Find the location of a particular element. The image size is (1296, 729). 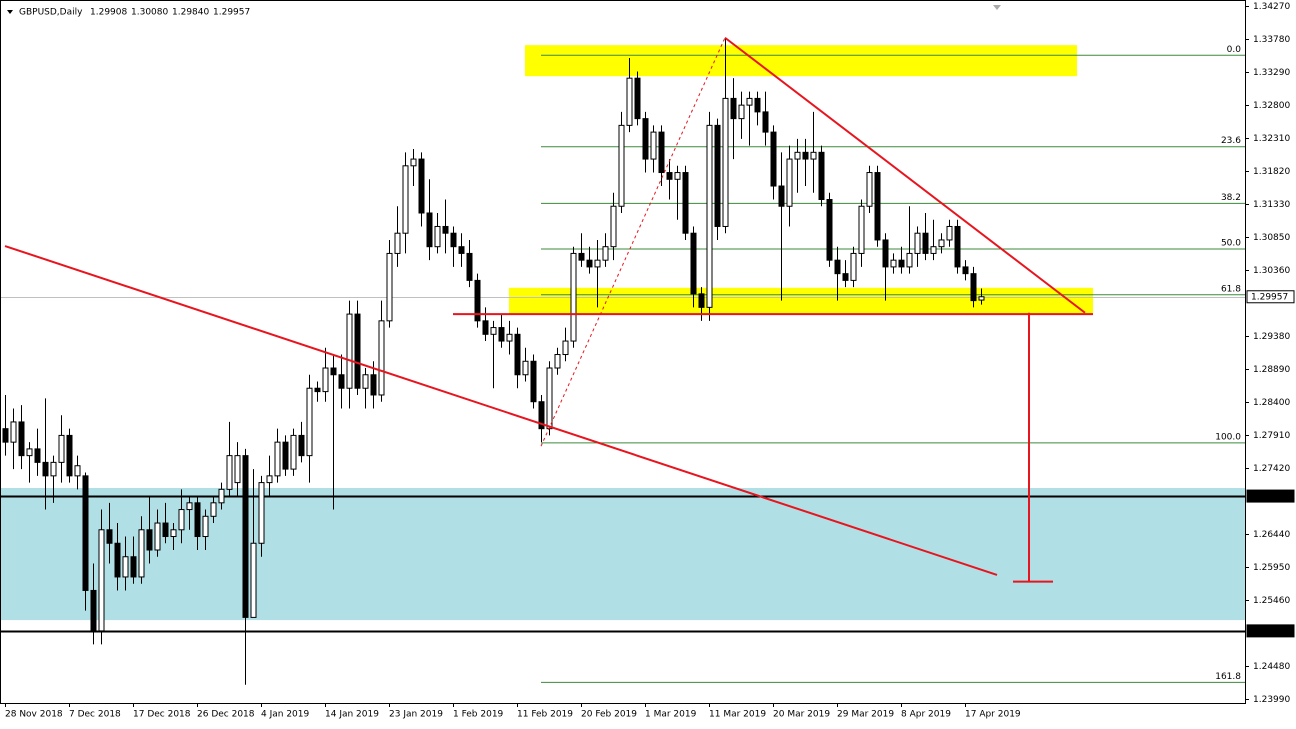

fib-label: 100.0 is located at coordinates (1228, 437).